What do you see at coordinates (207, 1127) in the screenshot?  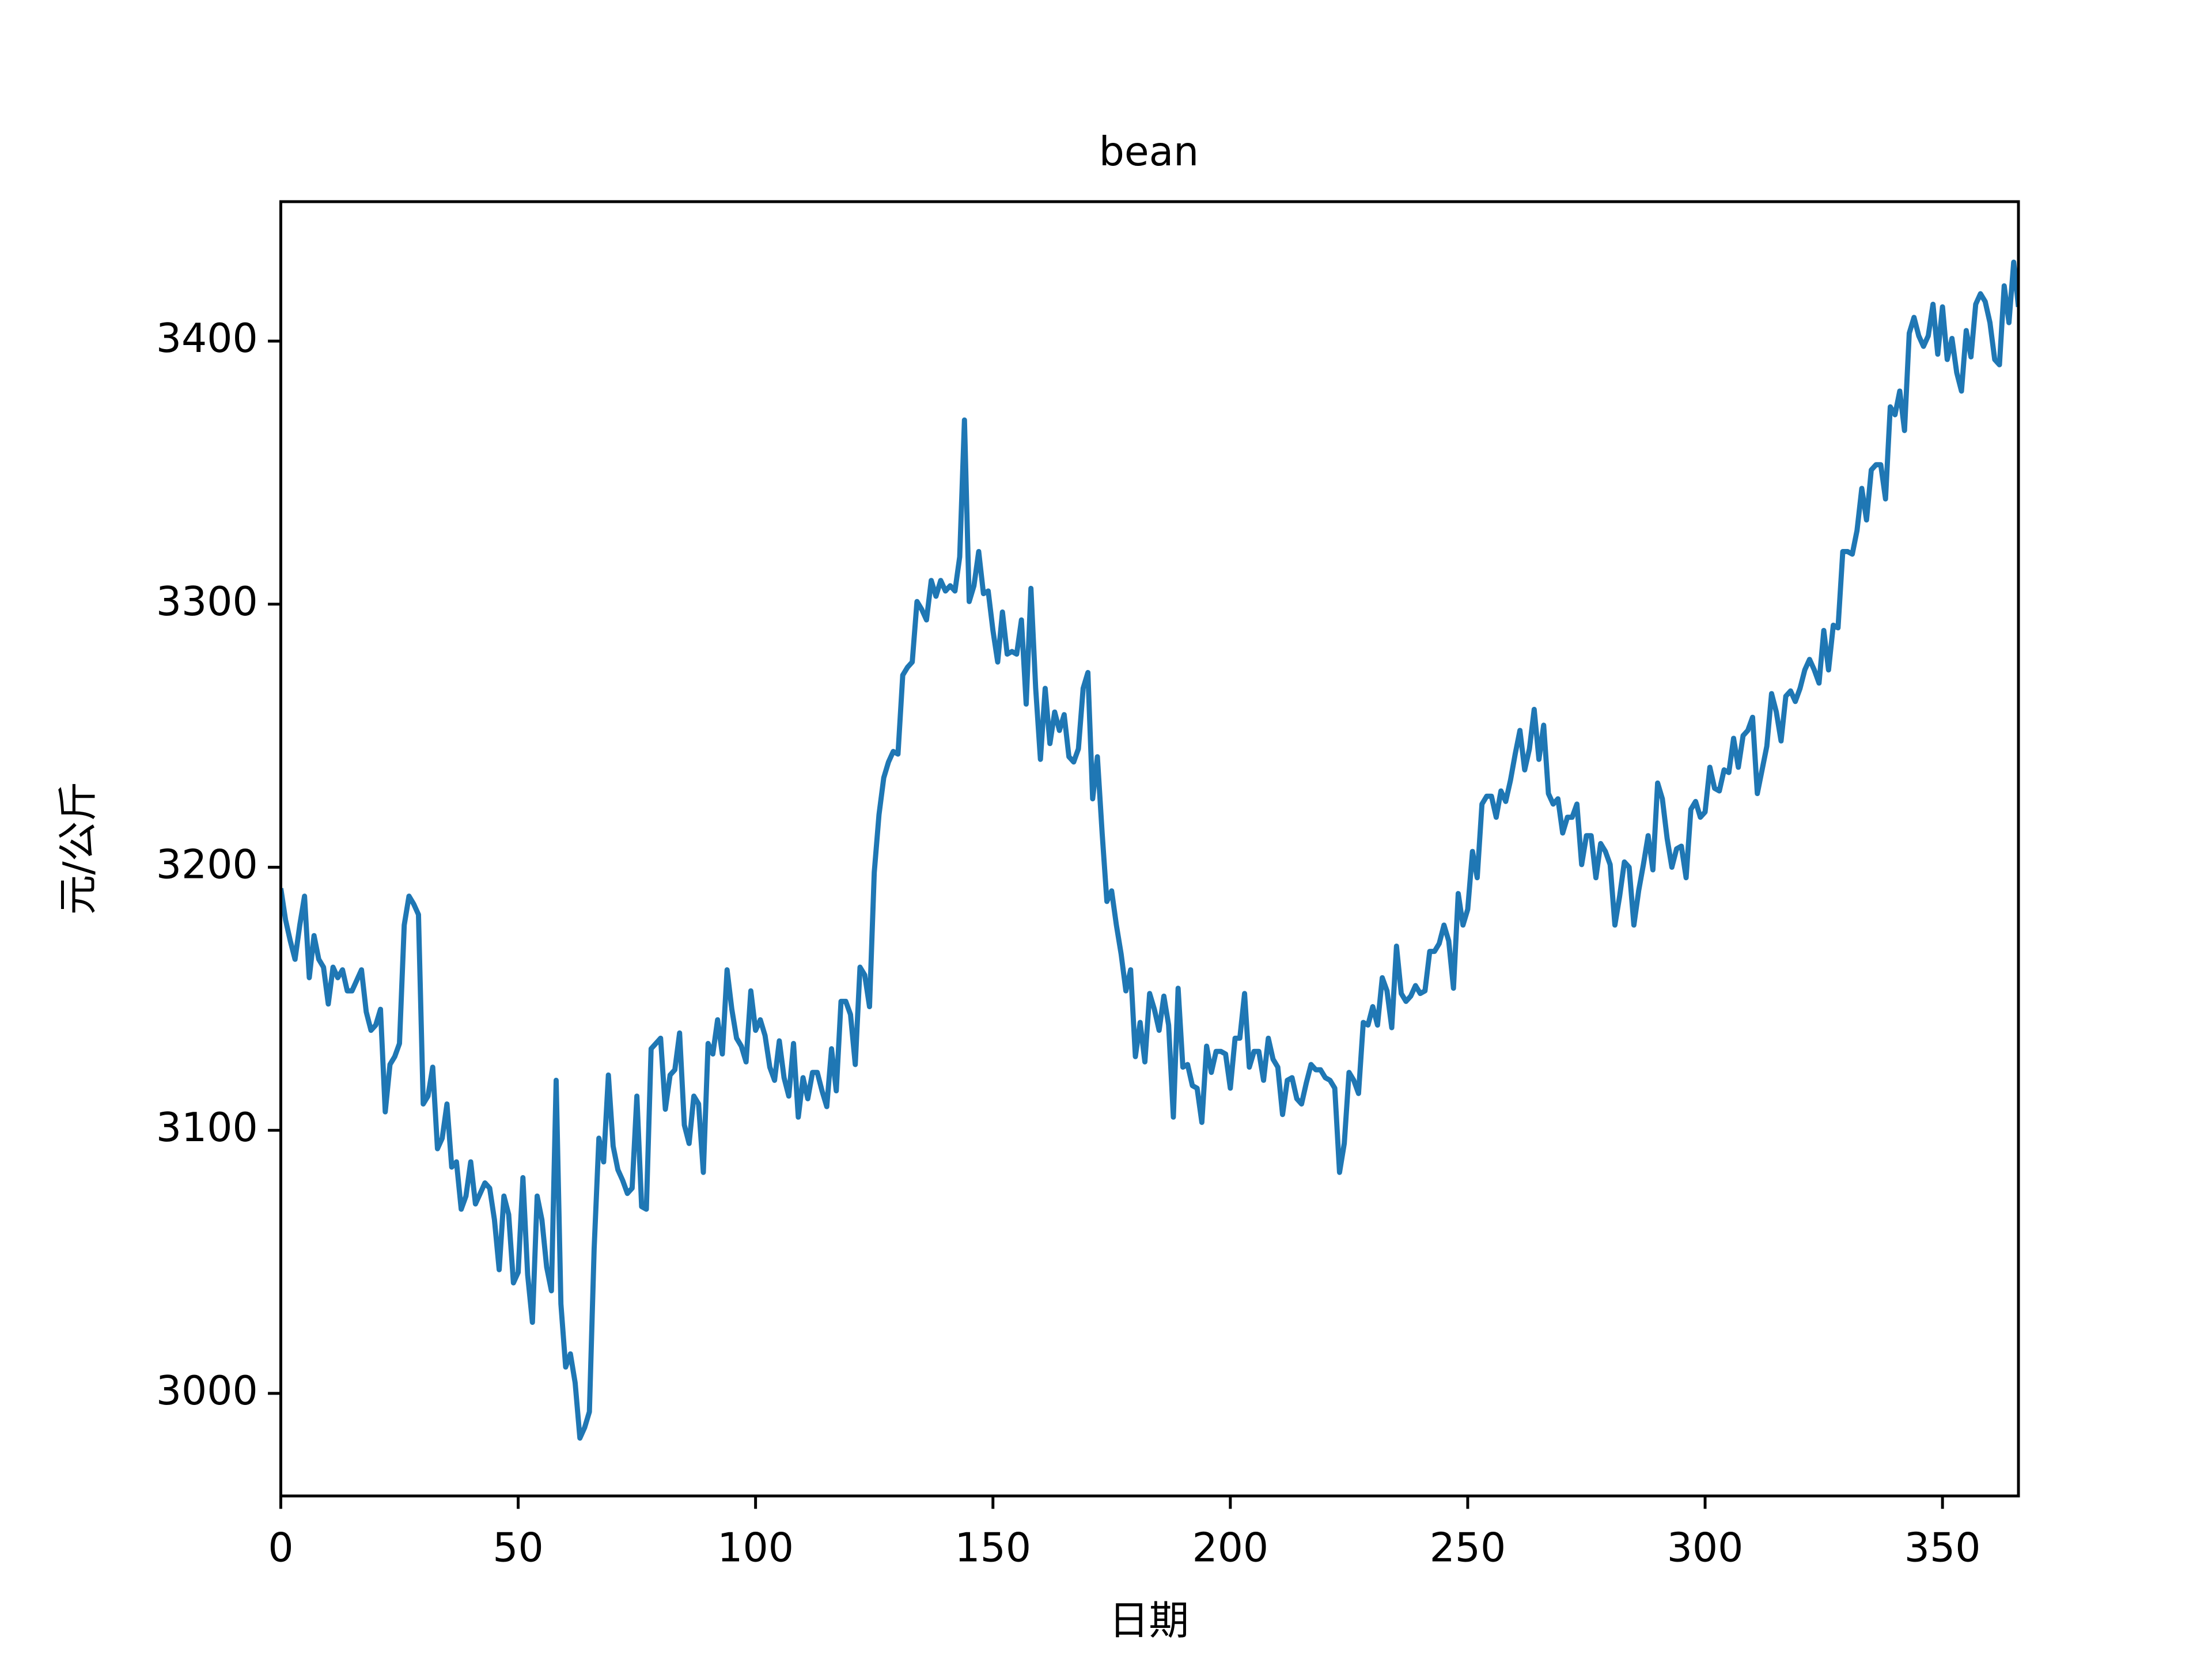 I see `y-tick-label: 3100` at bounding box center [207, 1127].